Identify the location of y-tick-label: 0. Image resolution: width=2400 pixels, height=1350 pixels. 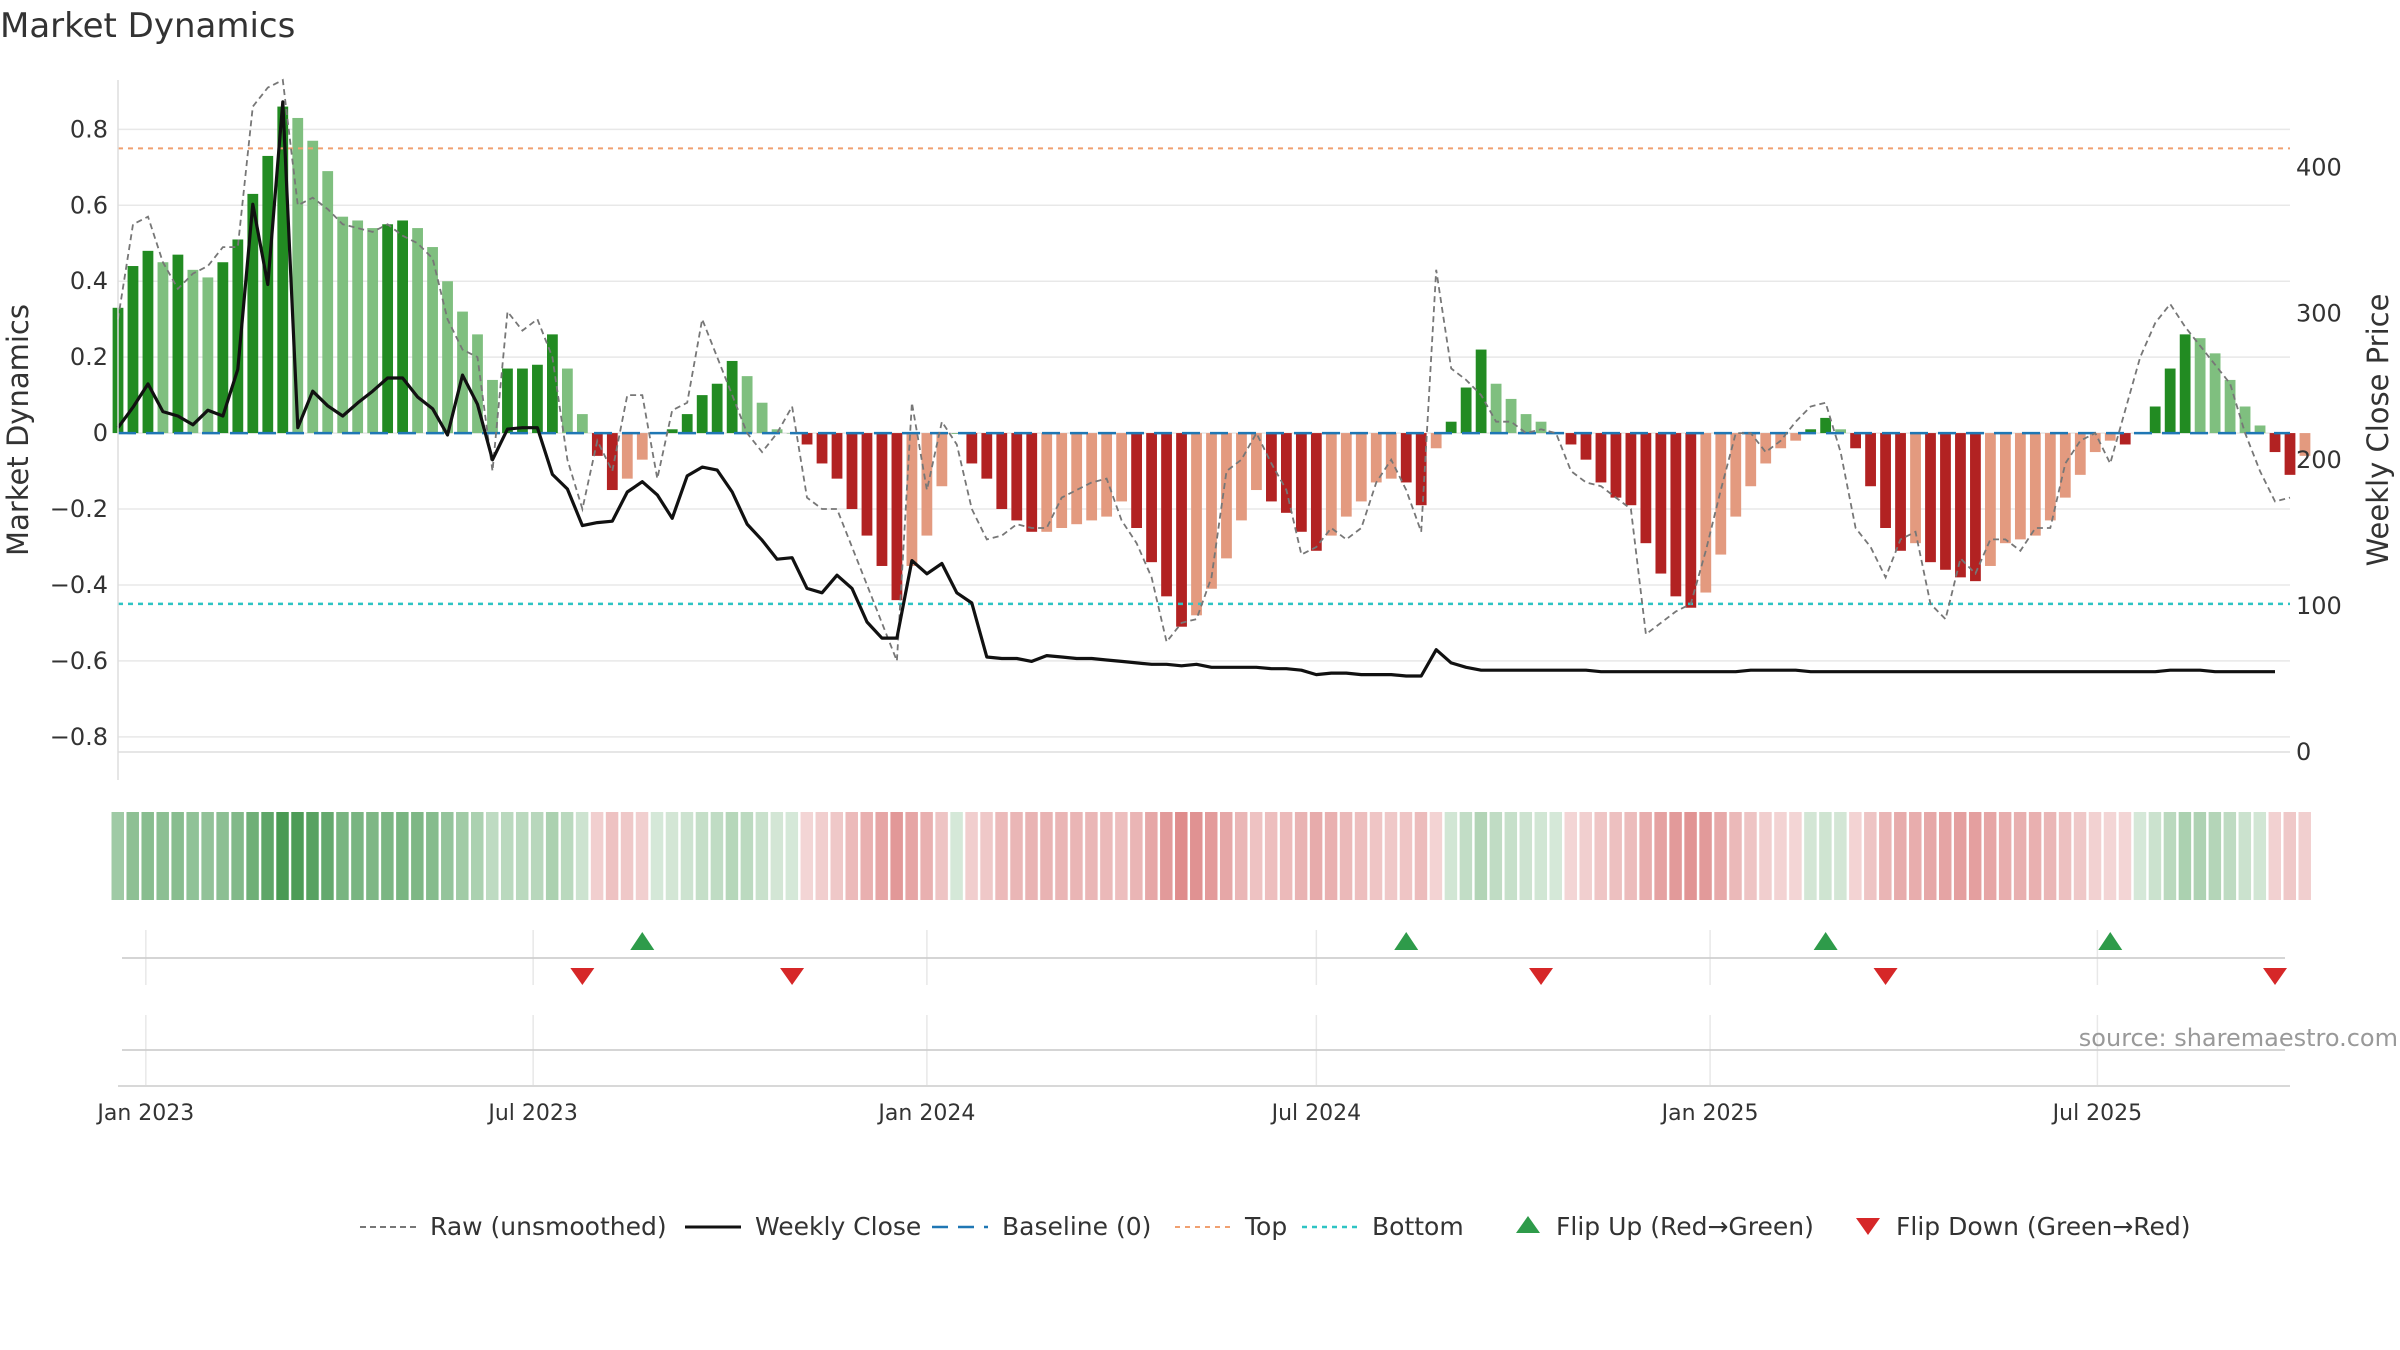
(100, 433).